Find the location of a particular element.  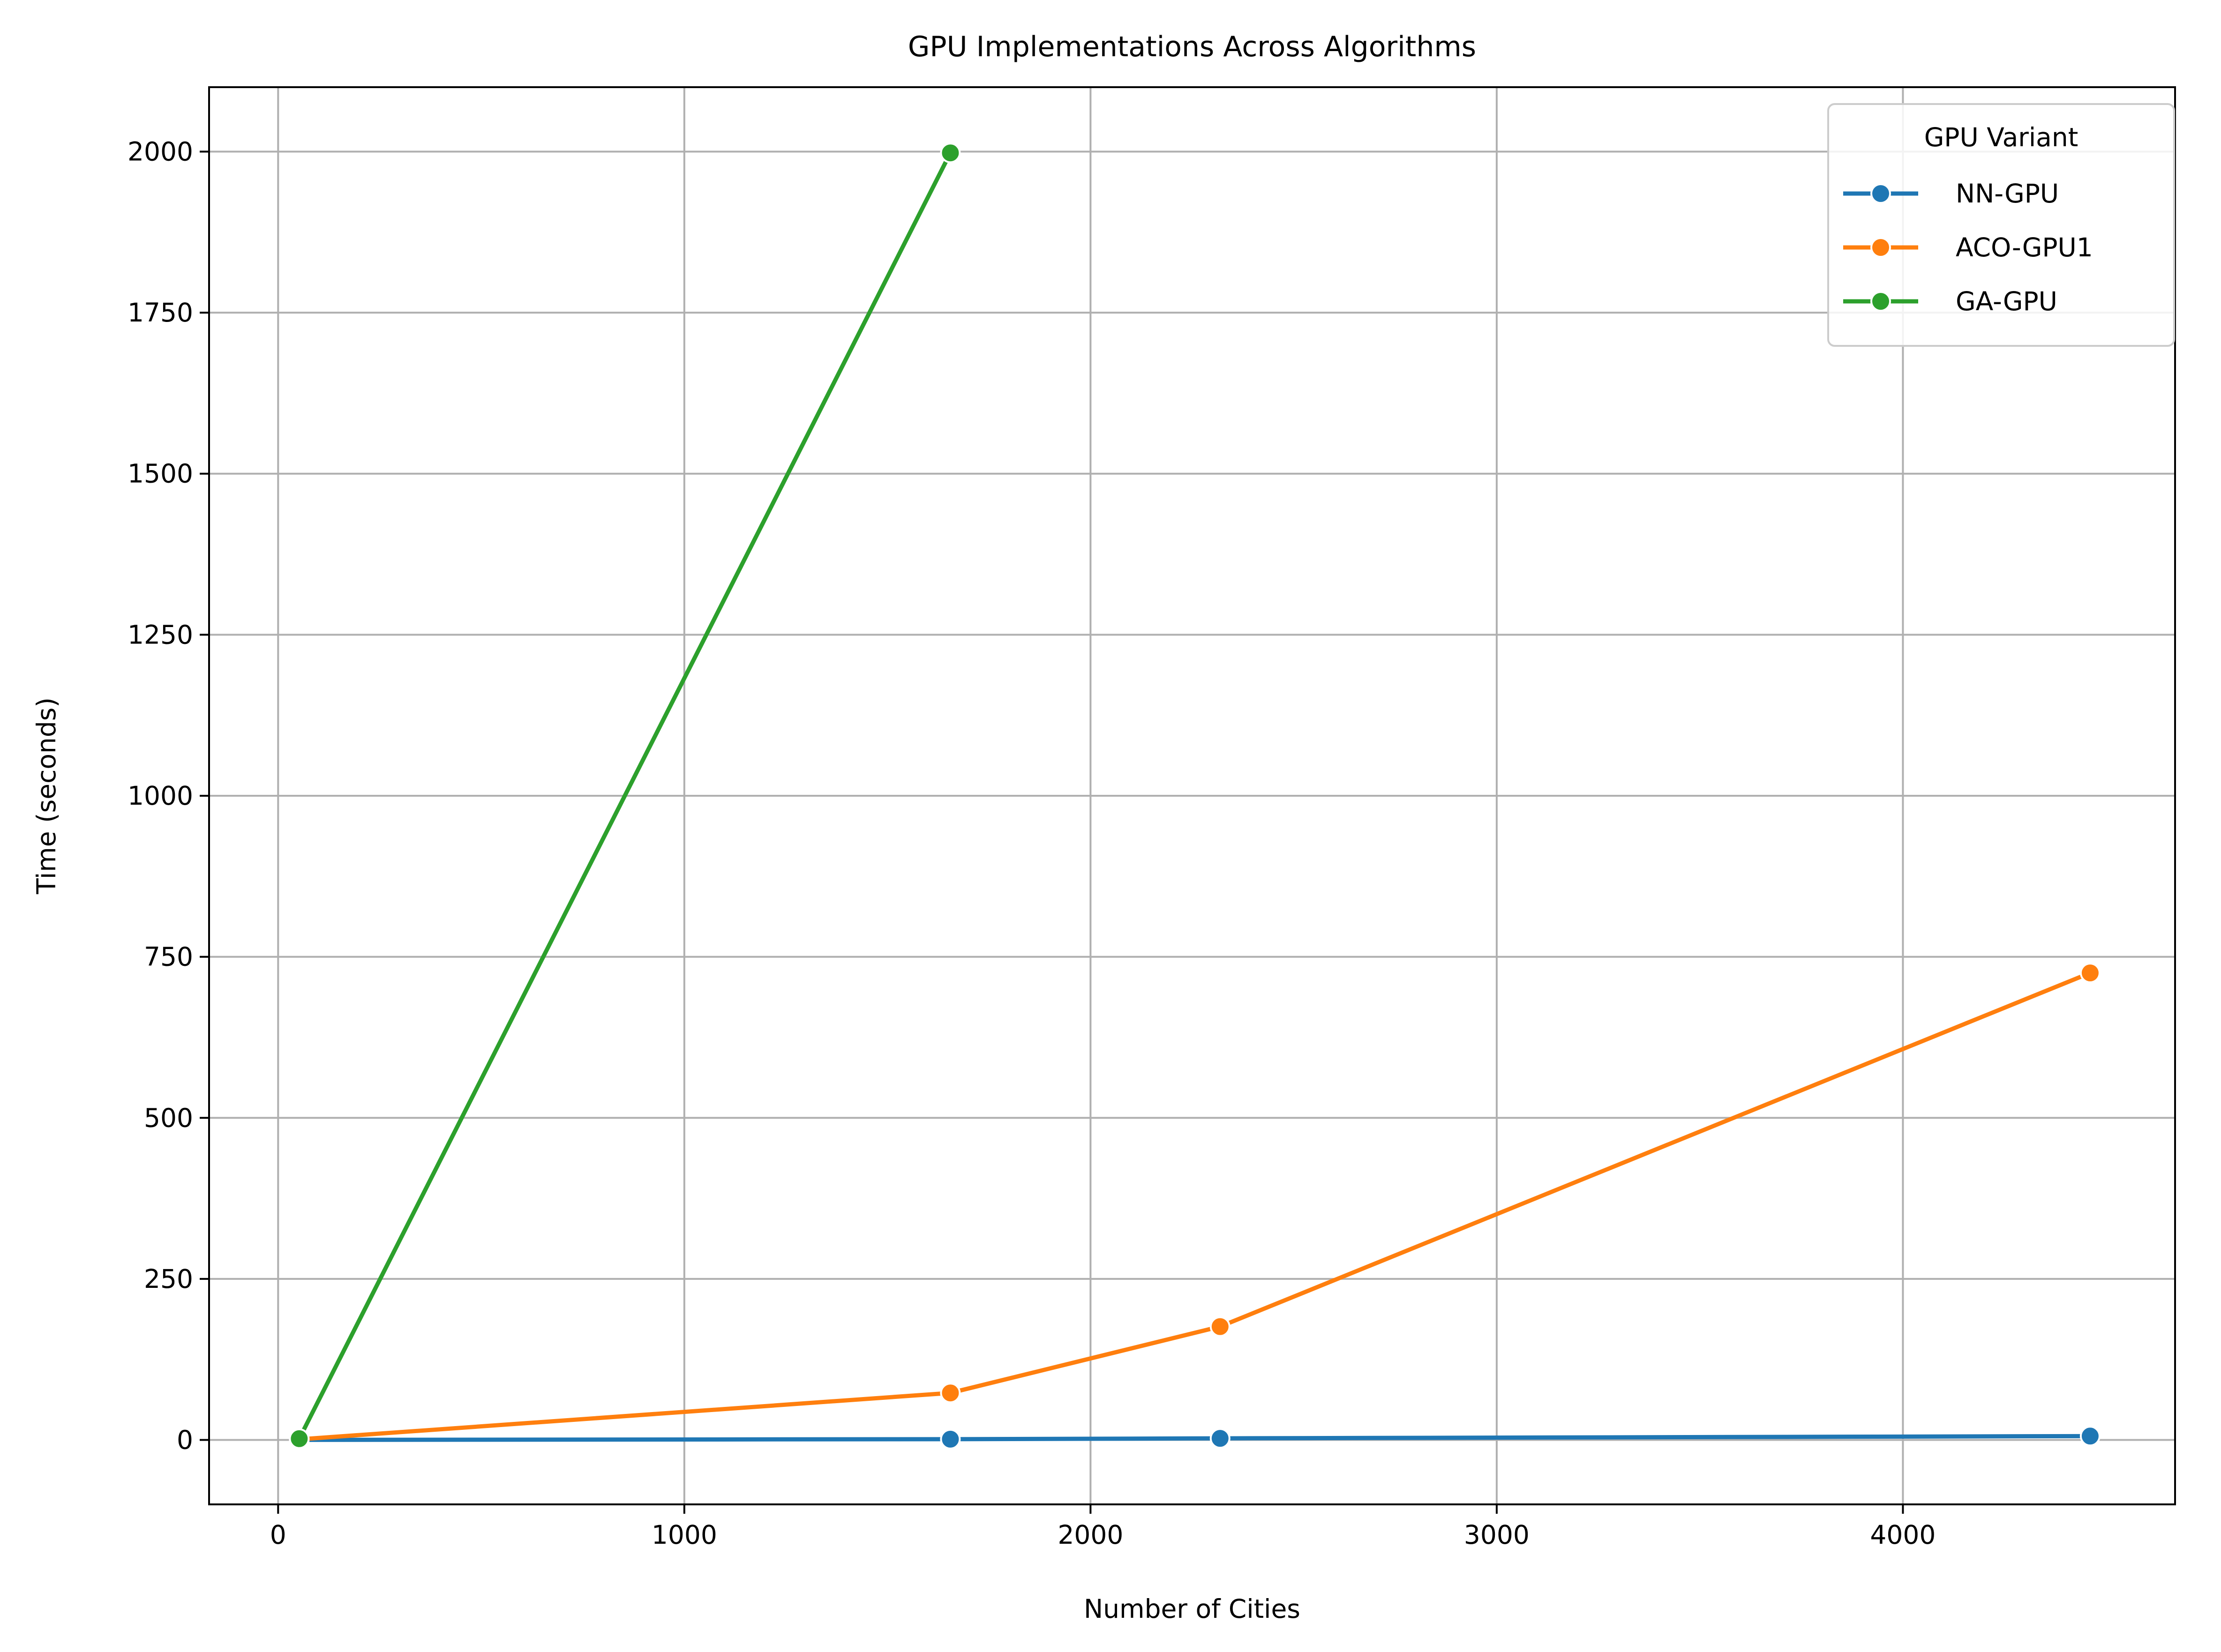

x-tick-label: 1000 is located at coordinates (684, 1535).